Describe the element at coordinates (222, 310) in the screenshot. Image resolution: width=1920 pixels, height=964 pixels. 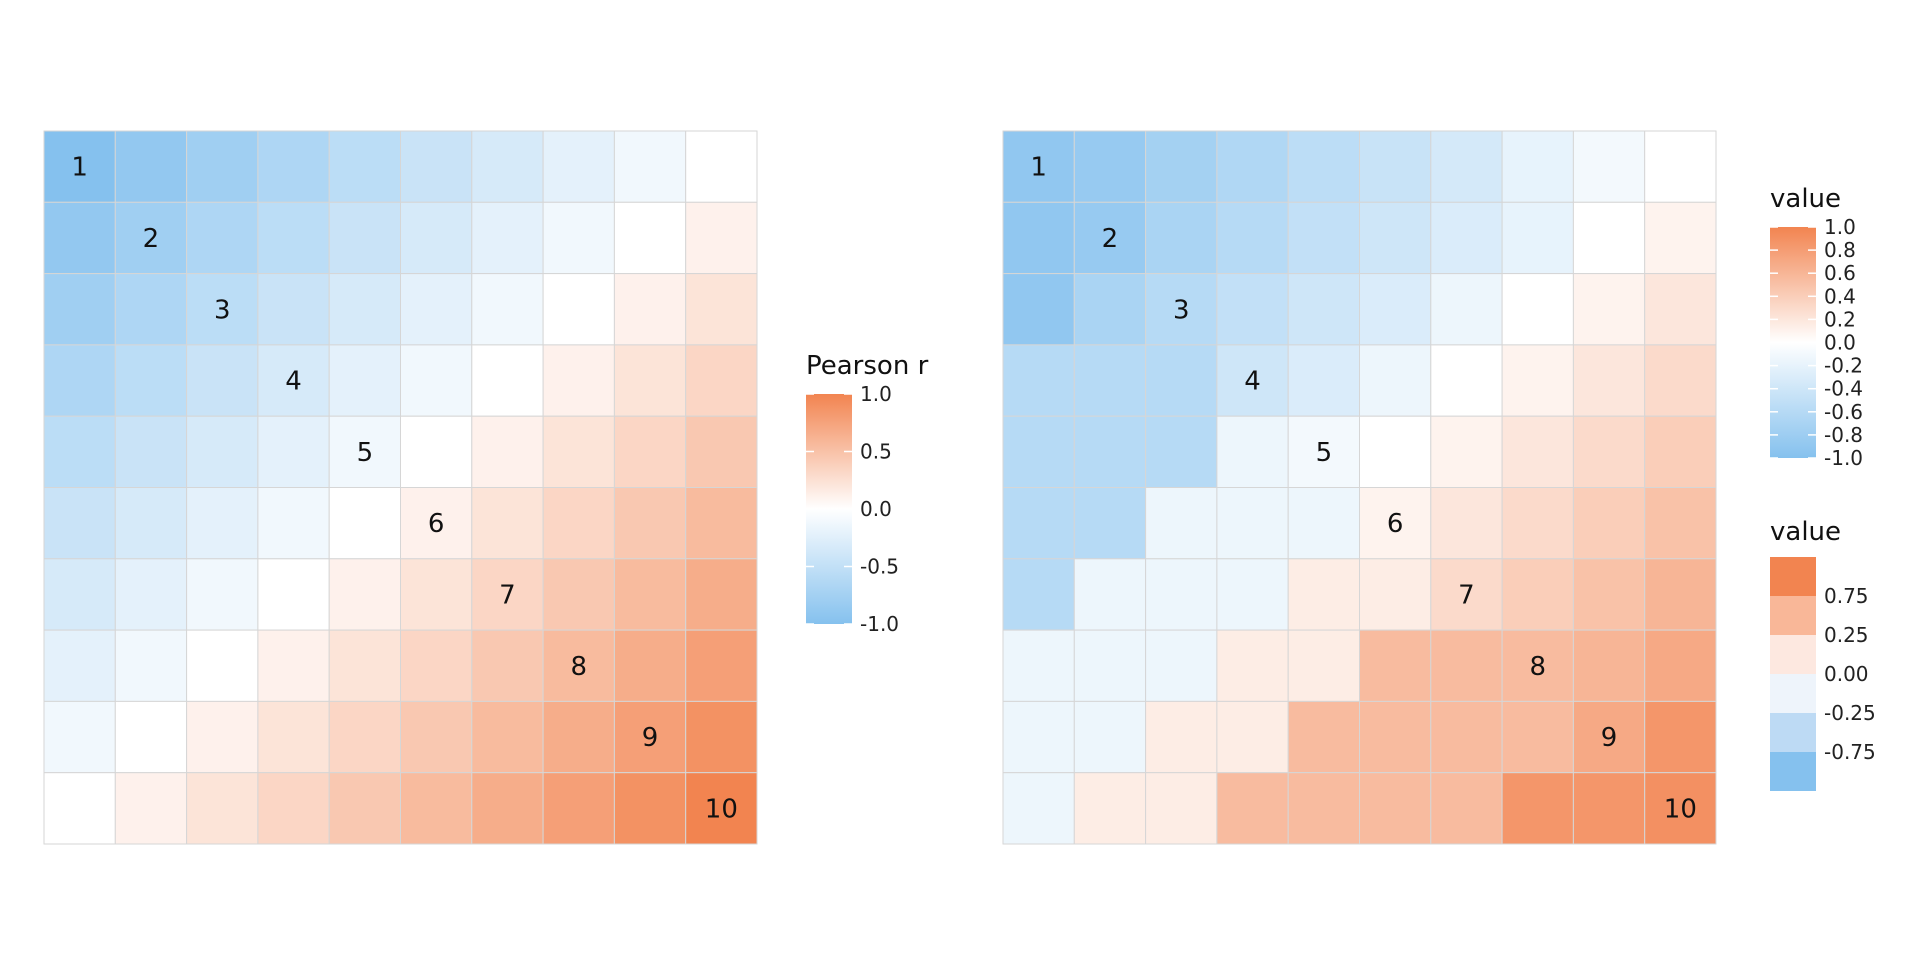
I see `diagonal-label: 3` at that location.